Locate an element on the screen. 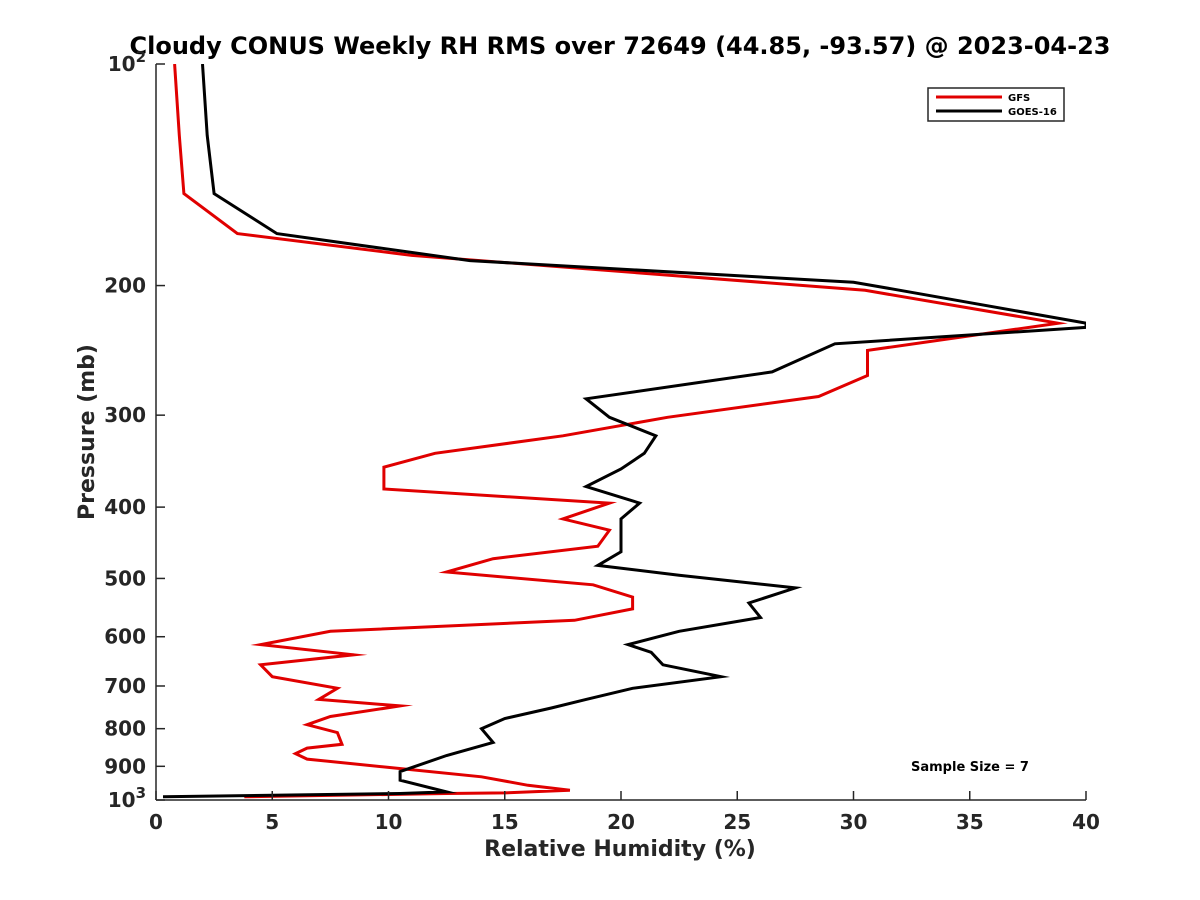  sample-size-annotation: Sample Size = 7 is located at coordinates (970, 767).